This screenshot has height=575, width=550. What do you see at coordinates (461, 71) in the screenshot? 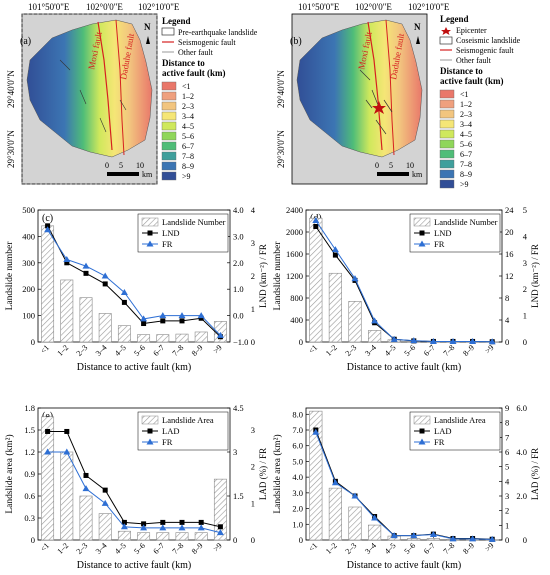
I see `map-b-distance-title-1: Distance to` at bounding box center [461, 71].